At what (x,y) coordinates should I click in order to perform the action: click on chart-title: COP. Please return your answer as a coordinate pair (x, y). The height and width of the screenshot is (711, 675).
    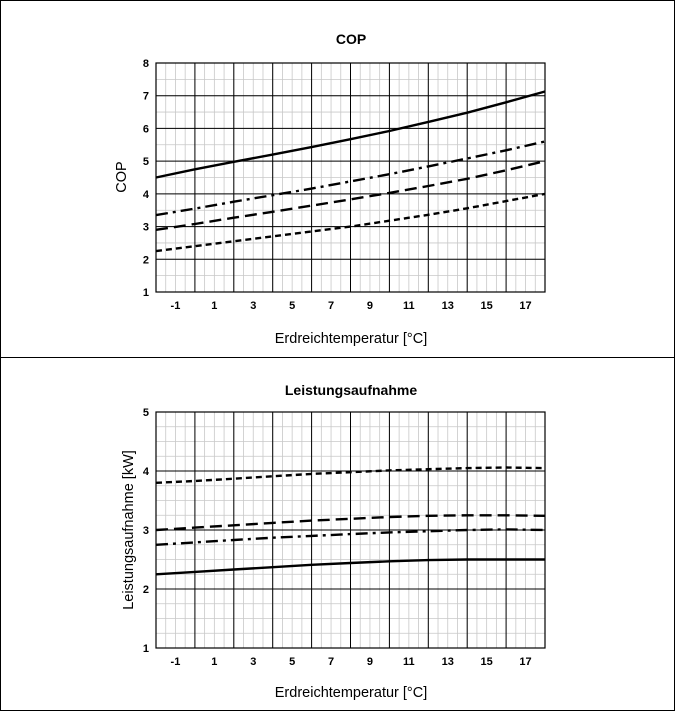
    Looking at the image, I should click on (351, 39).